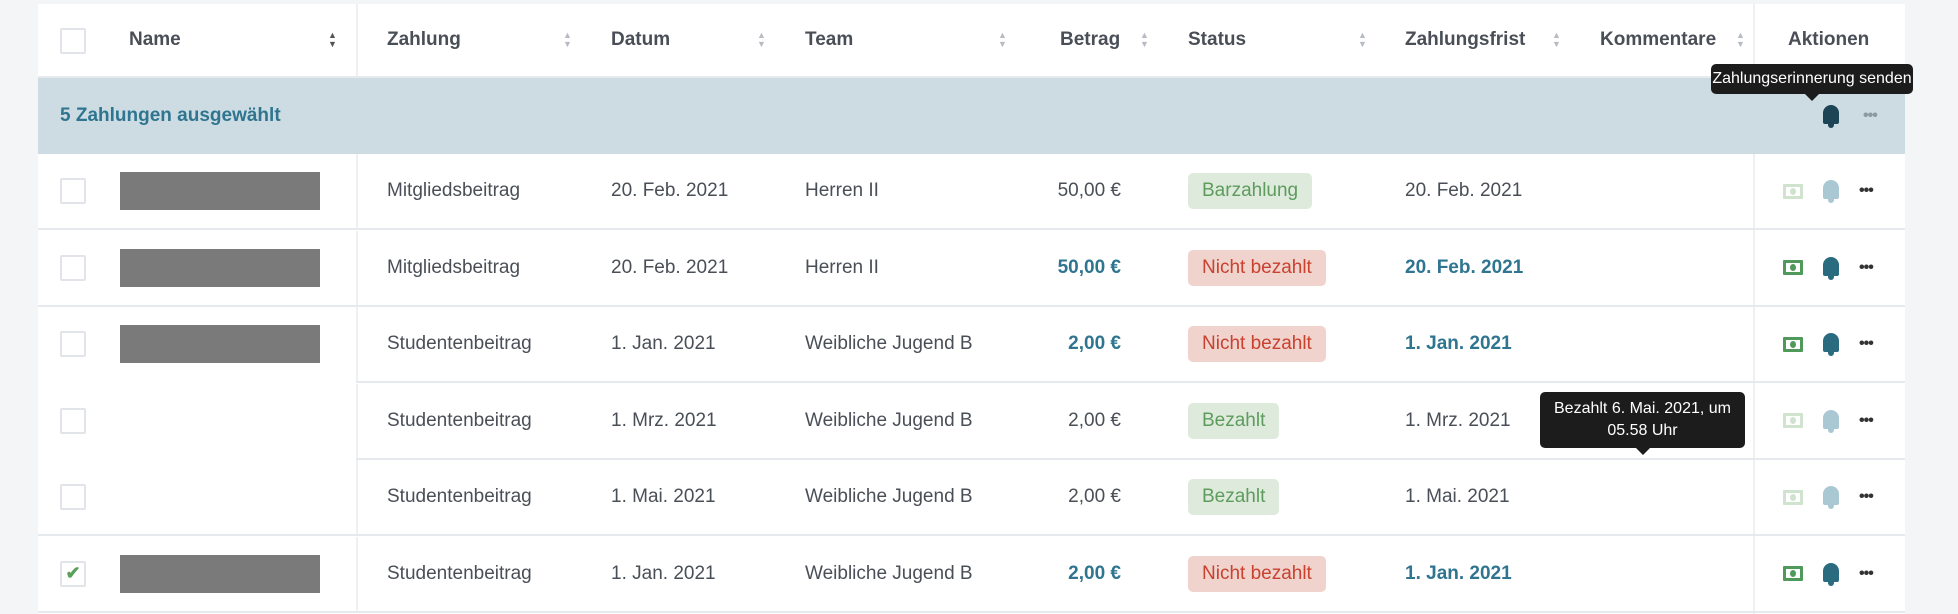  I want to click on paid-tooltip: Bezahlt 6. Mai. 2021, um 05.58 Uhr, so click(1642, 423).